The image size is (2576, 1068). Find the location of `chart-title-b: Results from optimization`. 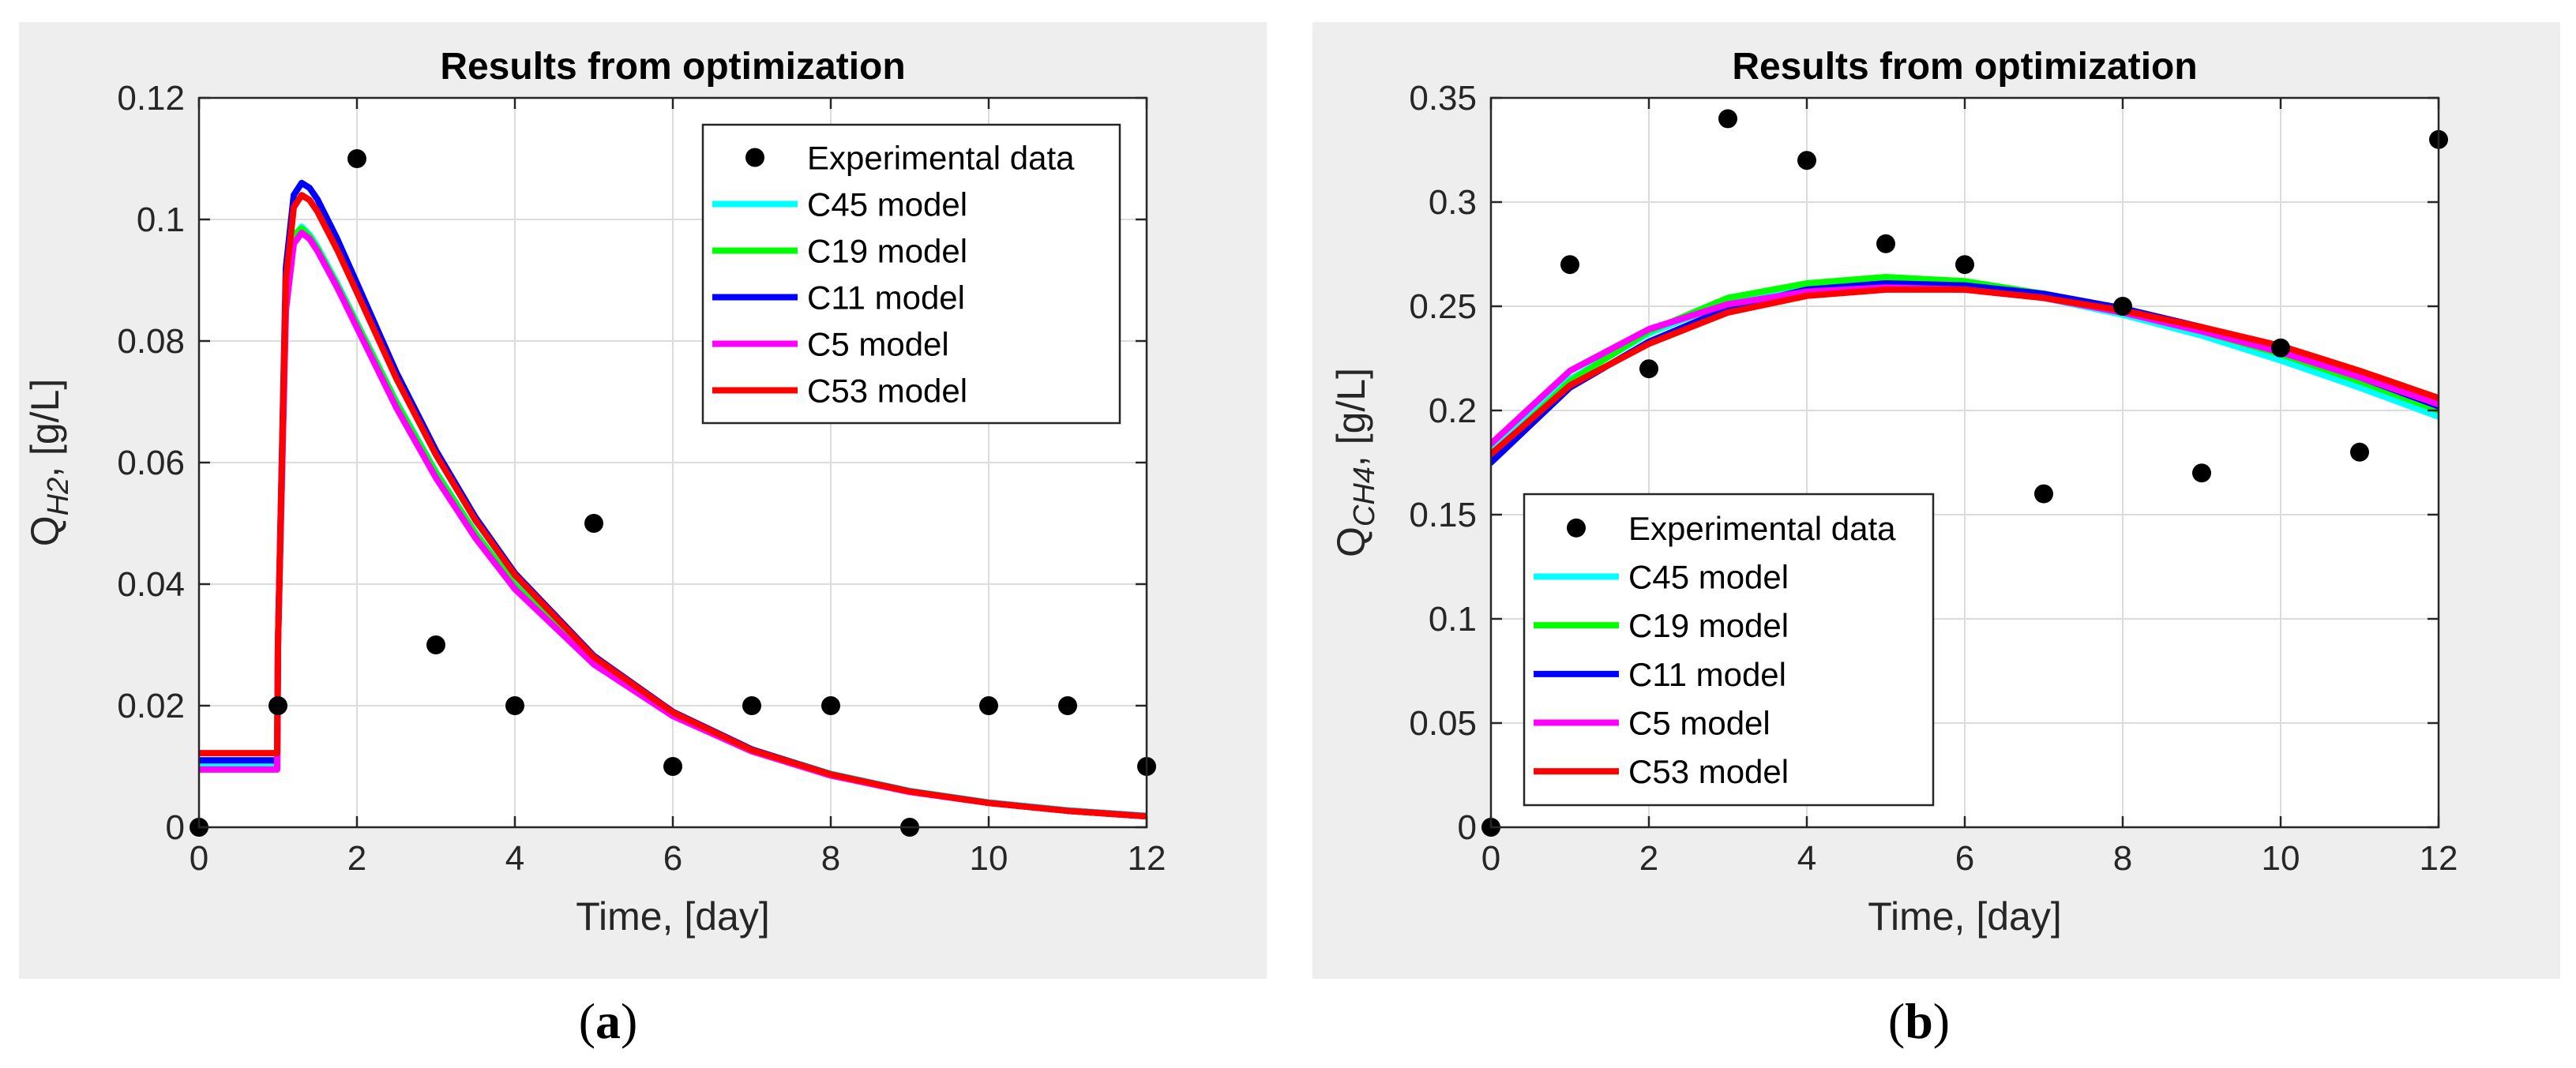

chart-title-b: Results from optimization is located at coordinates (1964, 67).